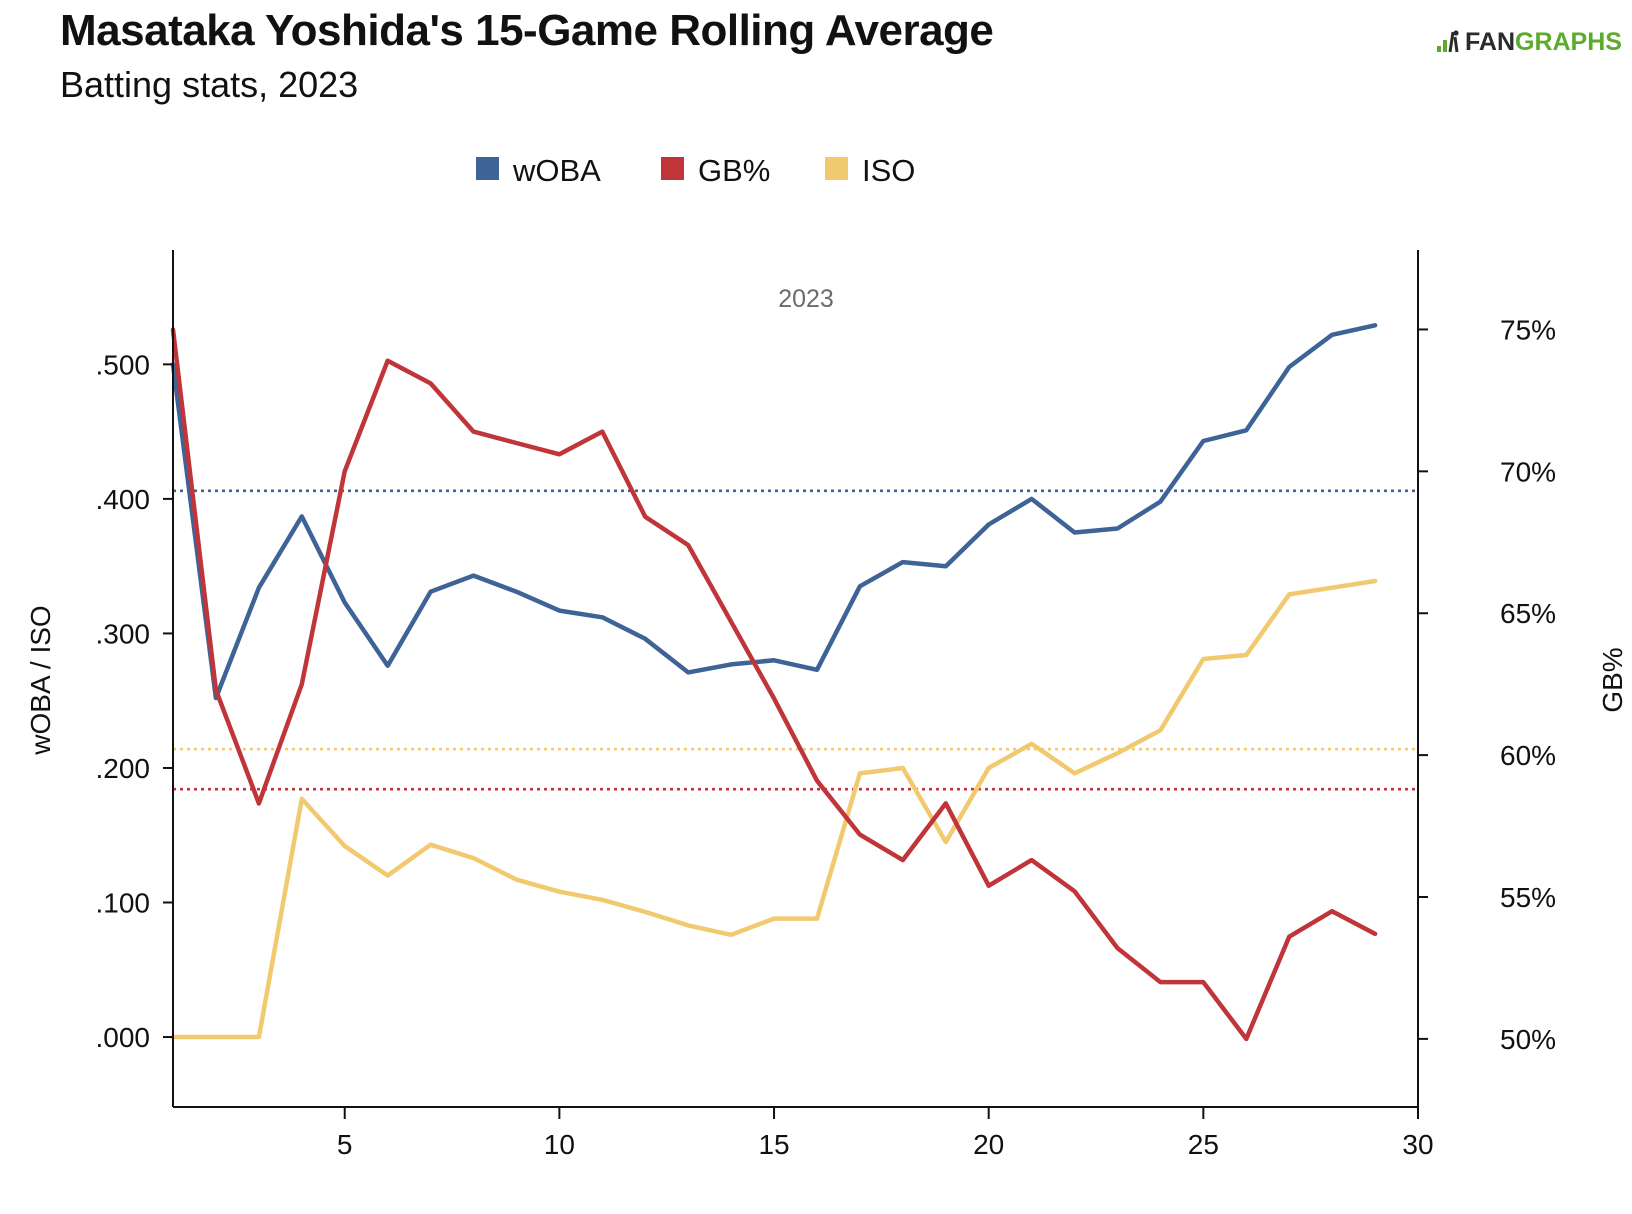 Image resolution: width=1632 pixels, height=1214 pixels. What do you see at coordinates (988, 1144) in the screenshot?
I see `x-tick-label: 20` at bounding box center [988, 1144].